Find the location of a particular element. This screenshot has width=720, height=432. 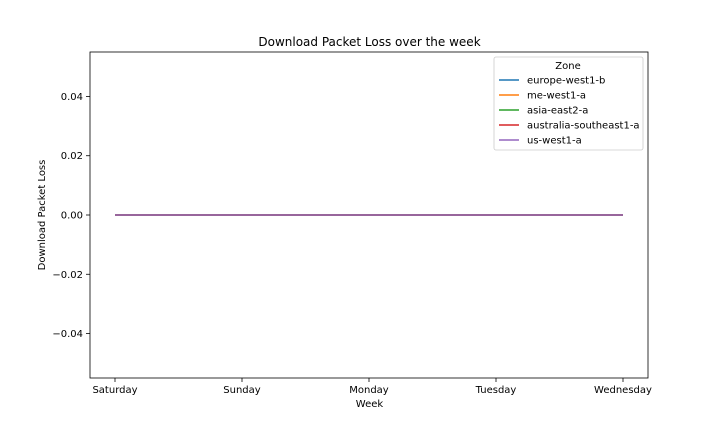

y-axis: −0.04 −0.02 0.00 0.02 0.04 is located at coordinates (71, 216).